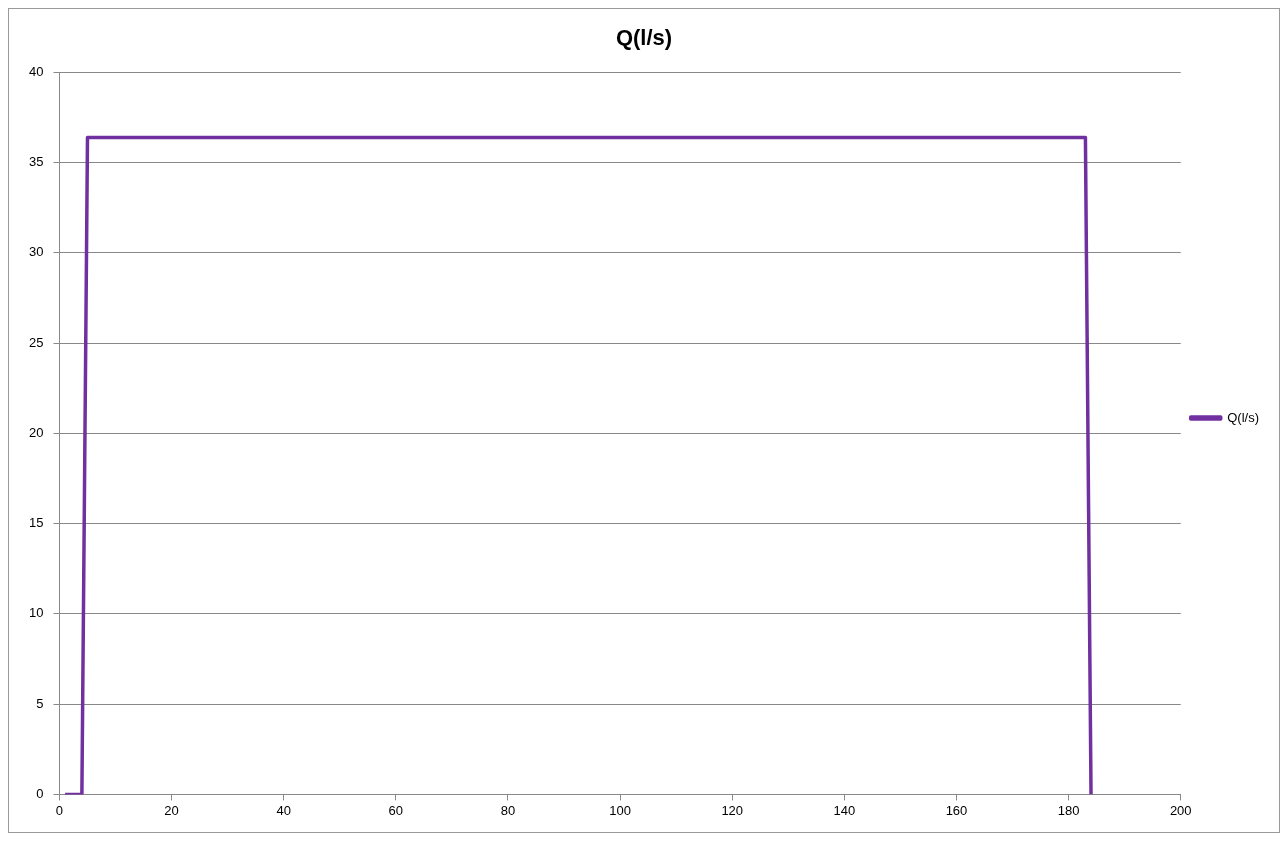 This screenshot has height=841, width=1288. I want to click on x-tick-label: 40, so click(283, 810).